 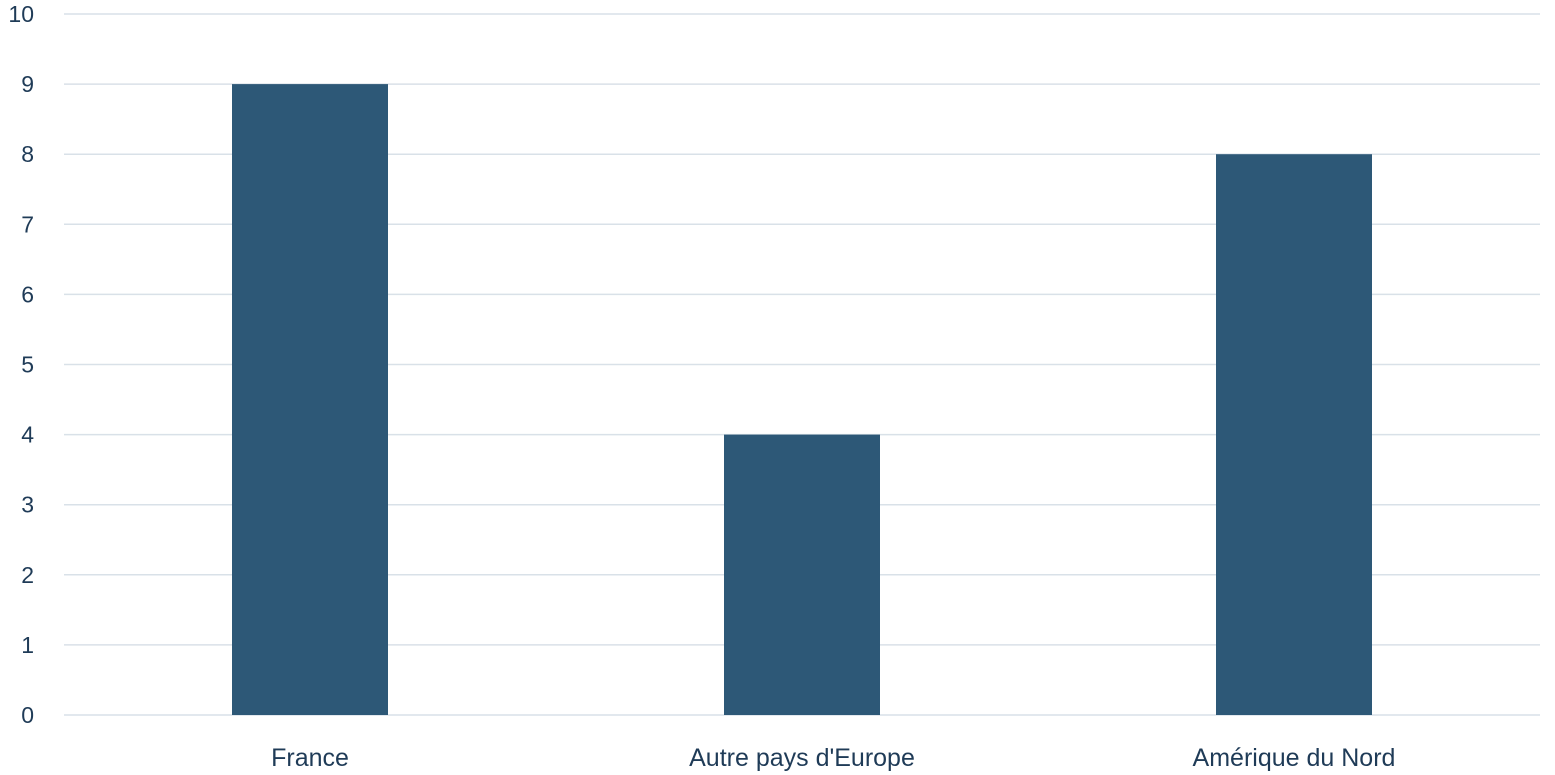 What do you see at coordinates (27, 84) in the screenshot?
I see `y-tick-label: 9` at bounding box center [27, 84].